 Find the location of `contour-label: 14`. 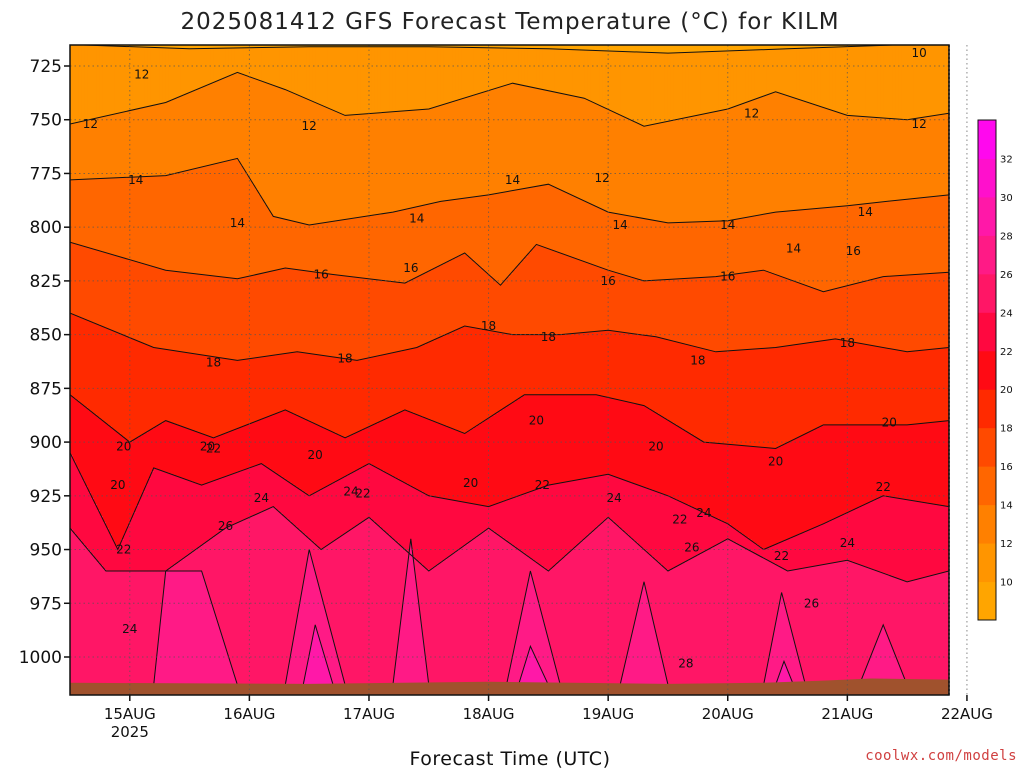

contour-label: 14 is located at coordinates (135, 180).